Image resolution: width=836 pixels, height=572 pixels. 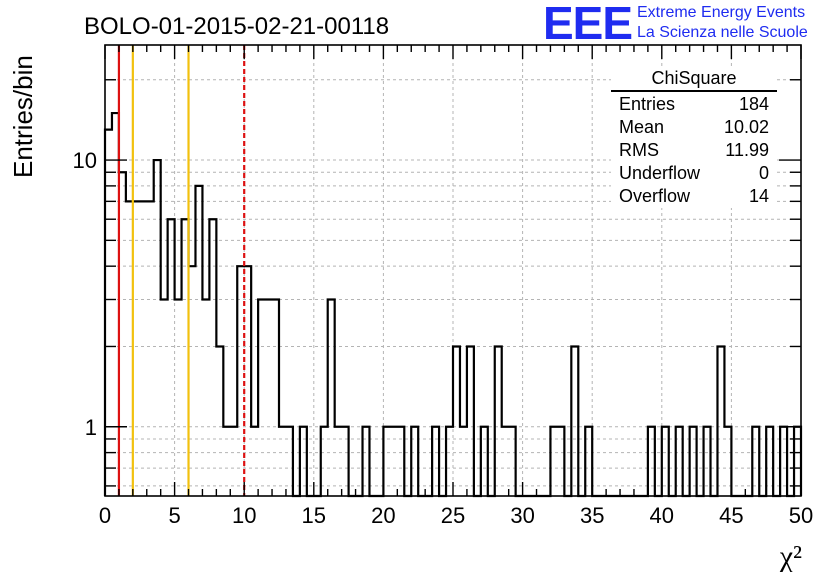 I want to click on logo-line-2: La Scienza nelle Scuole, so click(x=722, y=32).